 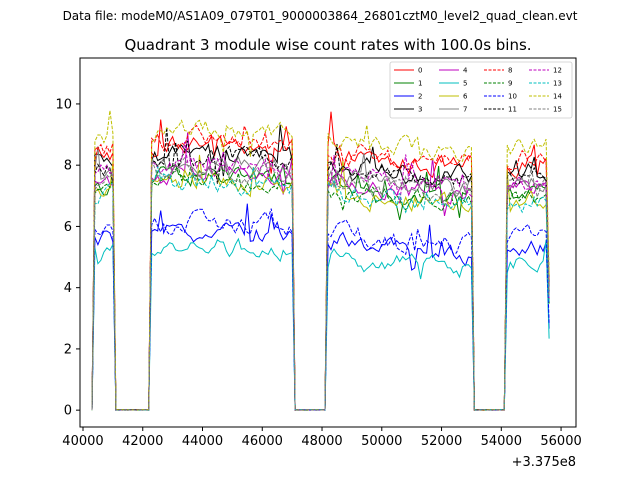 What do you see at coordinates (500, 97) in the screenshot?
I see `legend-entry-10: 10` at bounding box center [500, 97].